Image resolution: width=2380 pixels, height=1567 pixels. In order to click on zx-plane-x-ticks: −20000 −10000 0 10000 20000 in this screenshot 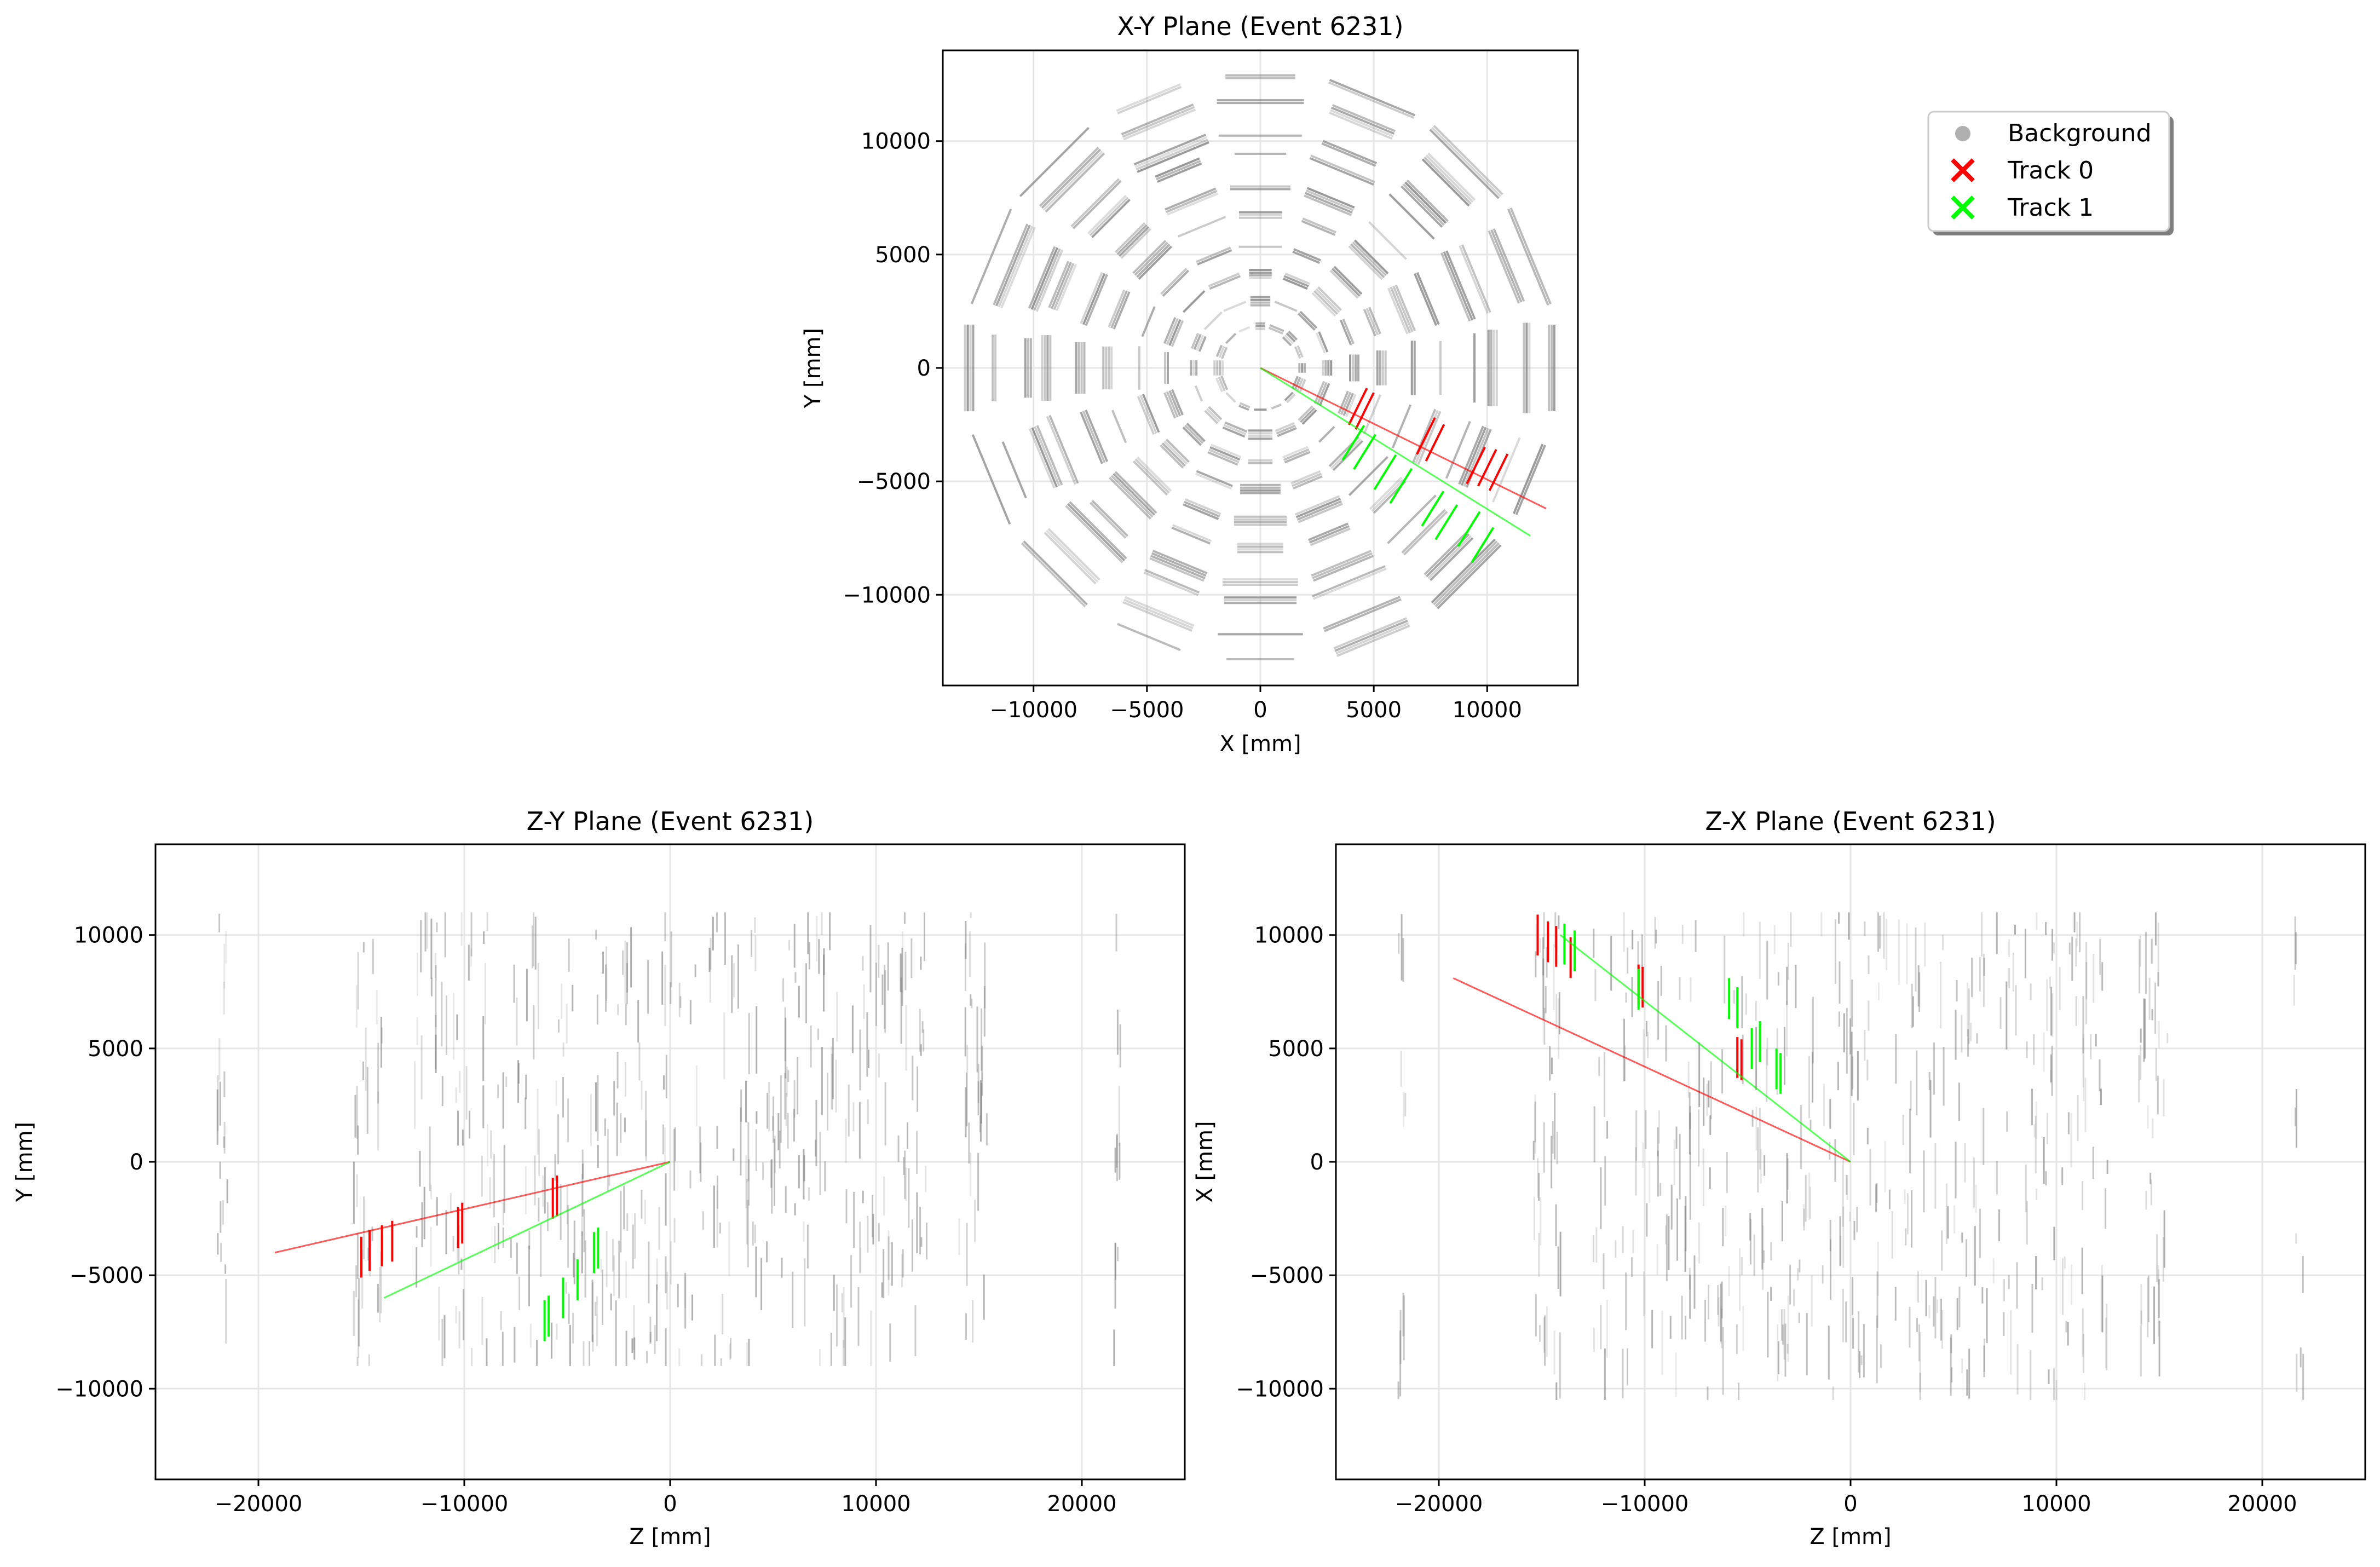, I will do `click(1846, 1498)`.